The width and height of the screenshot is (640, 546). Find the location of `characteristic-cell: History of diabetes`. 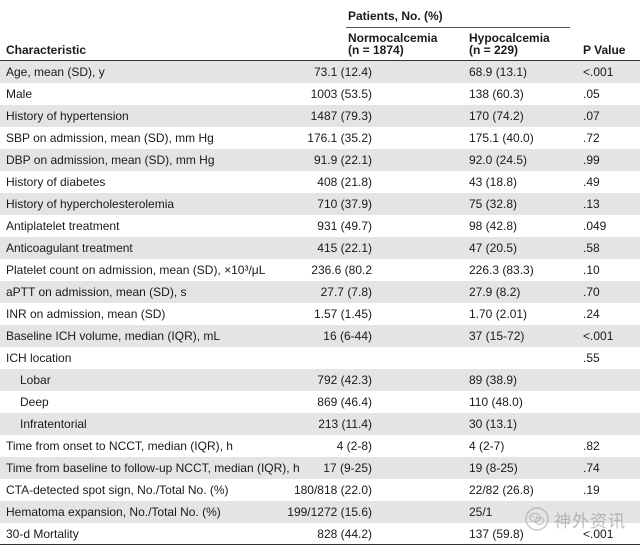

characteristic-cell: History of diabetes is located at coordinates (56, 182).